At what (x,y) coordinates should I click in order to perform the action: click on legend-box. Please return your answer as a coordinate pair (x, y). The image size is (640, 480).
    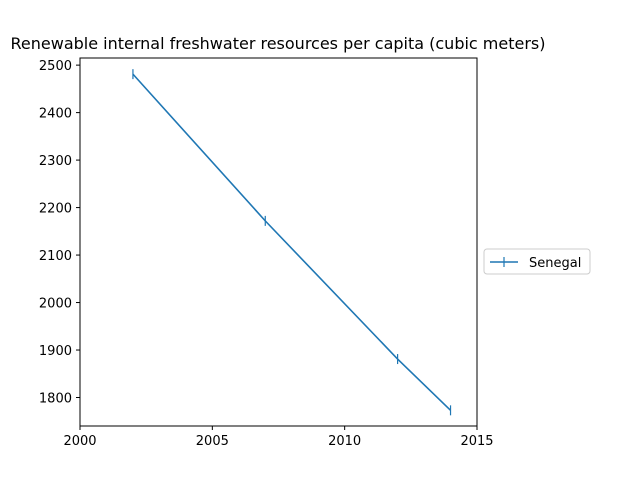
    Looking at the image, I should click on (537, 261).